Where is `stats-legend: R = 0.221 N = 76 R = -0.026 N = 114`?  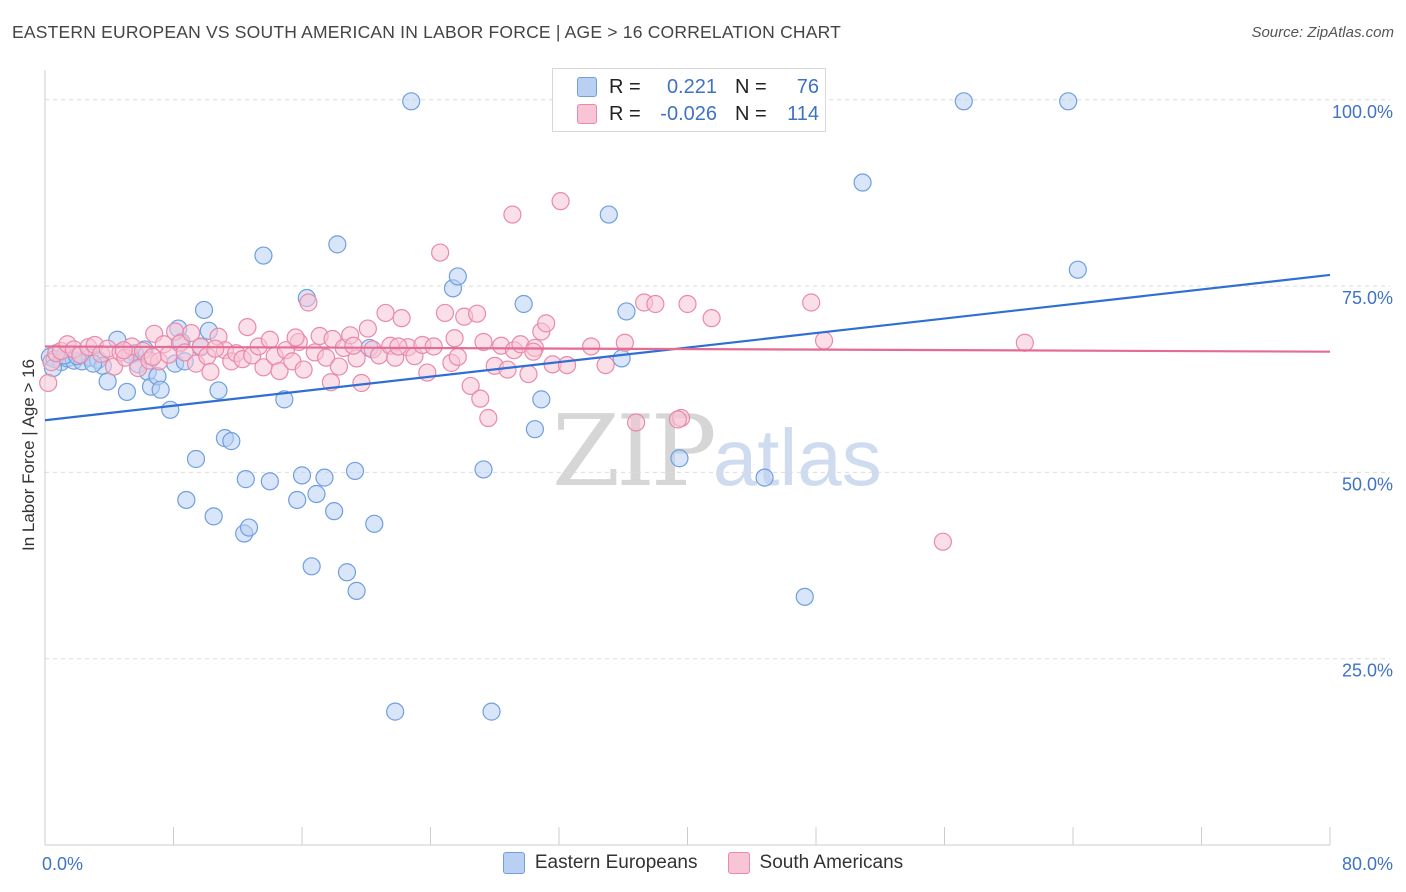
stats-legend: R = 0.221 N = 76 R = -0.026 N = 114 is located at coordinates (689, 100).